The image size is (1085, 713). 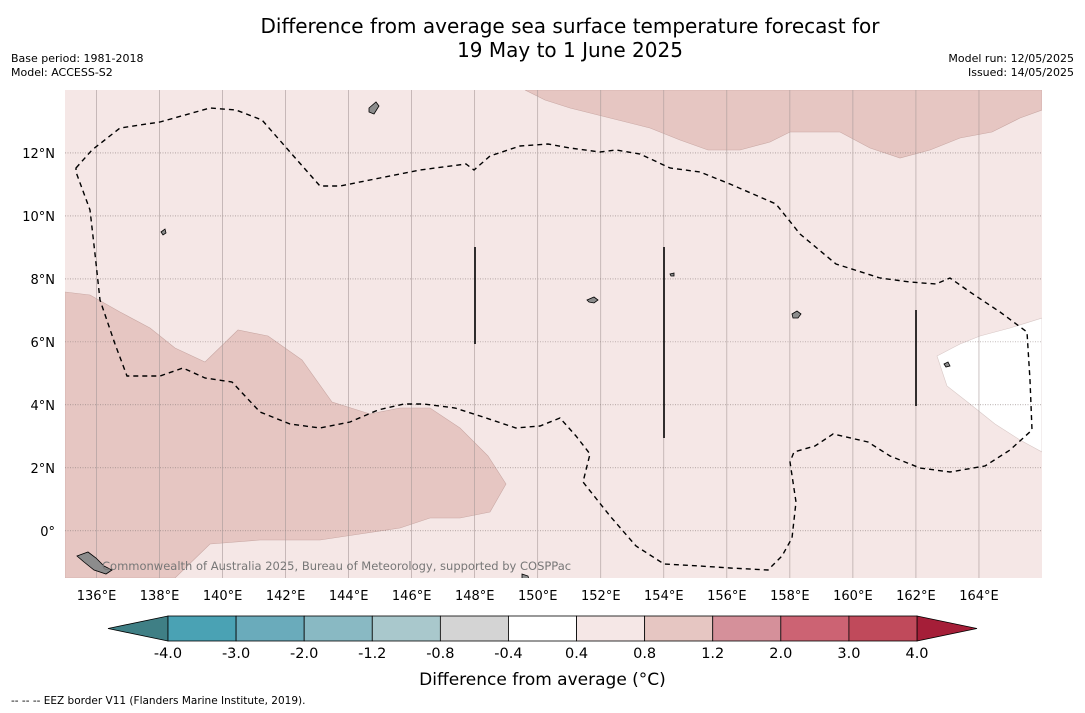 I want to click on lon-tick-label: 160°E, so click(x=853, y=596).